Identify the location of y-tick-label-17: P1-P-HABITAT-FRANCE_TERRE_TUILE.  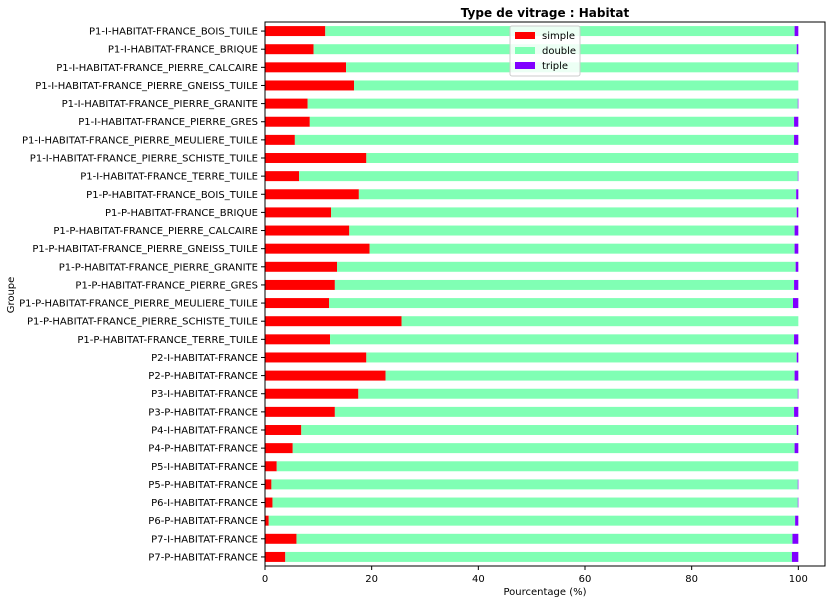
(167, 340).